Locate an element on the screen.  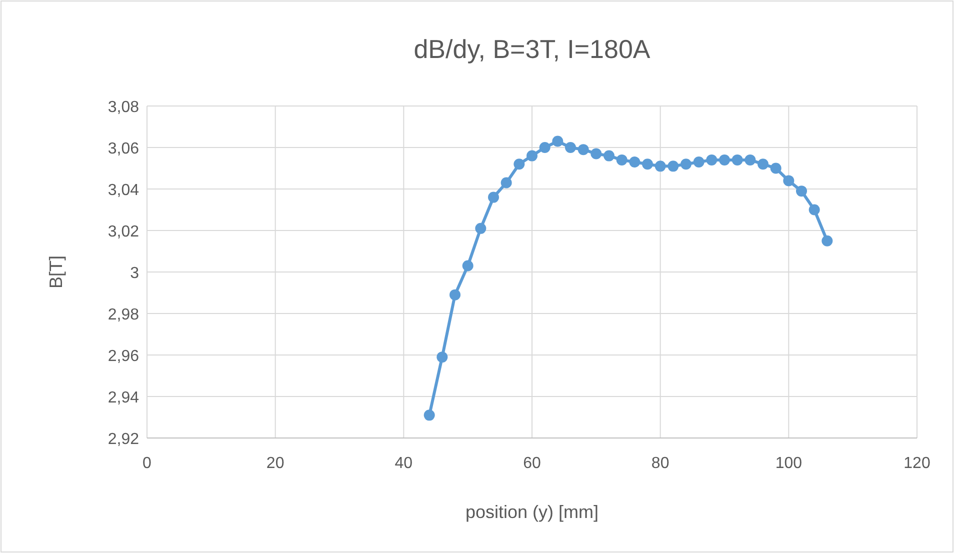
x-tick-label: 20 is located at coordinates (275, 463).